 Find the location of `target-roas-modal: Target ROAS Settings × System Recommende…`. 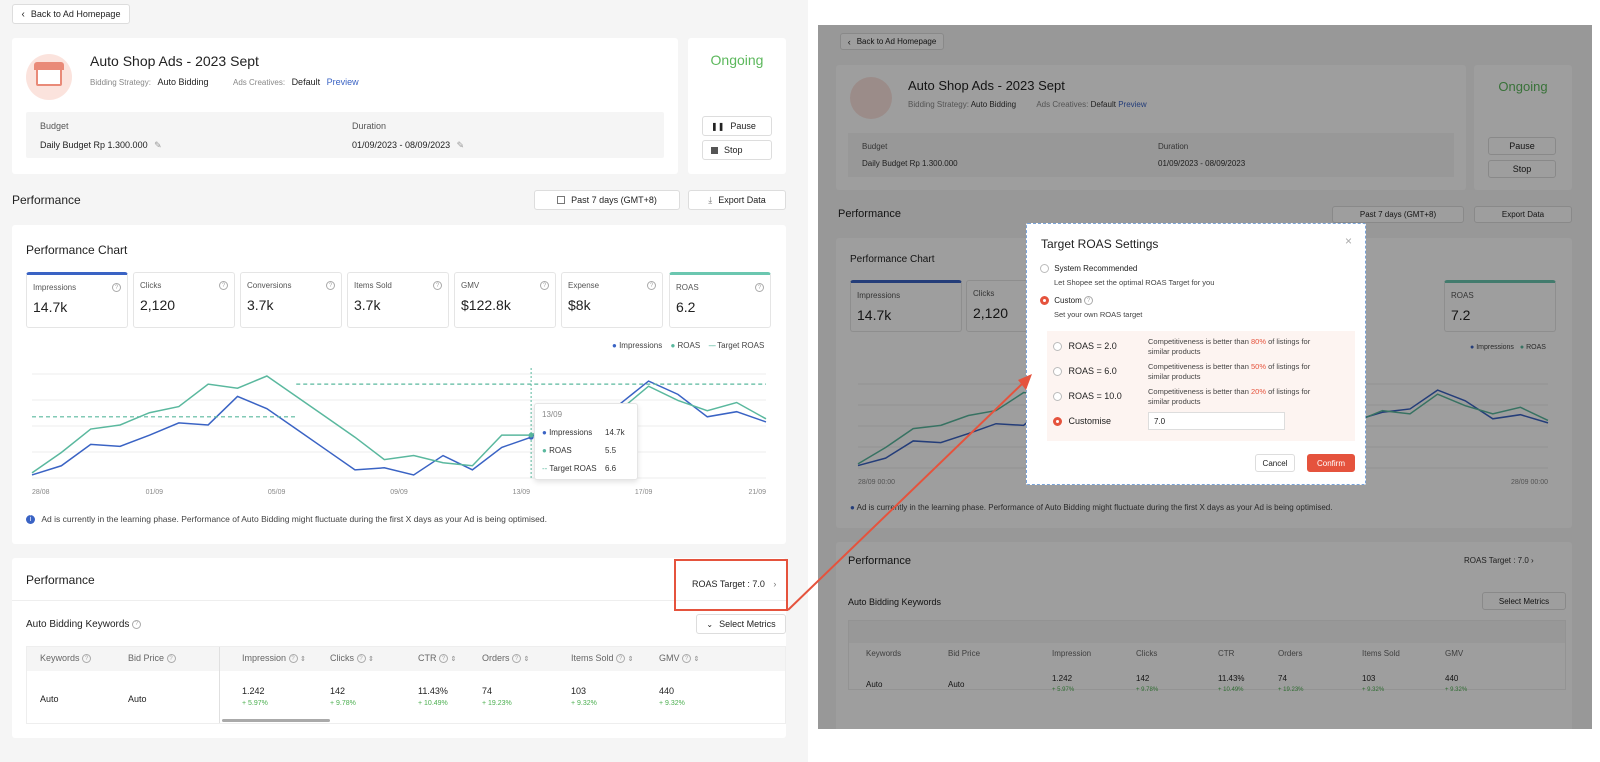

target-roas-modal: Target ROAS Settings × System Recommende… is located at coordinates (1196, 354).